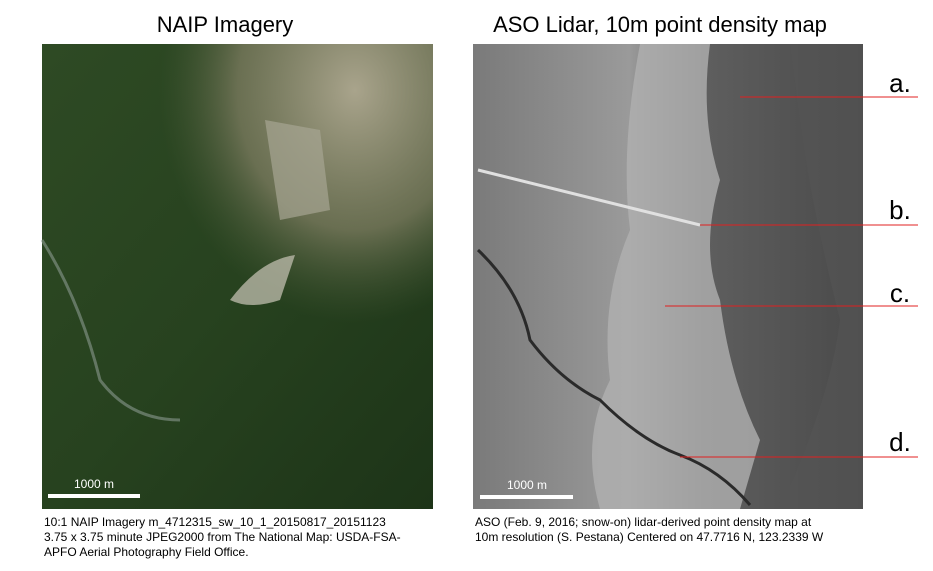 The height and width of the screenshot is (571, 933). What do you see at coordinates (146, 552) in the screenshot?
I see `caption-line: APFO Aerial Photography Field Office.` at bounding box center [146, 552].